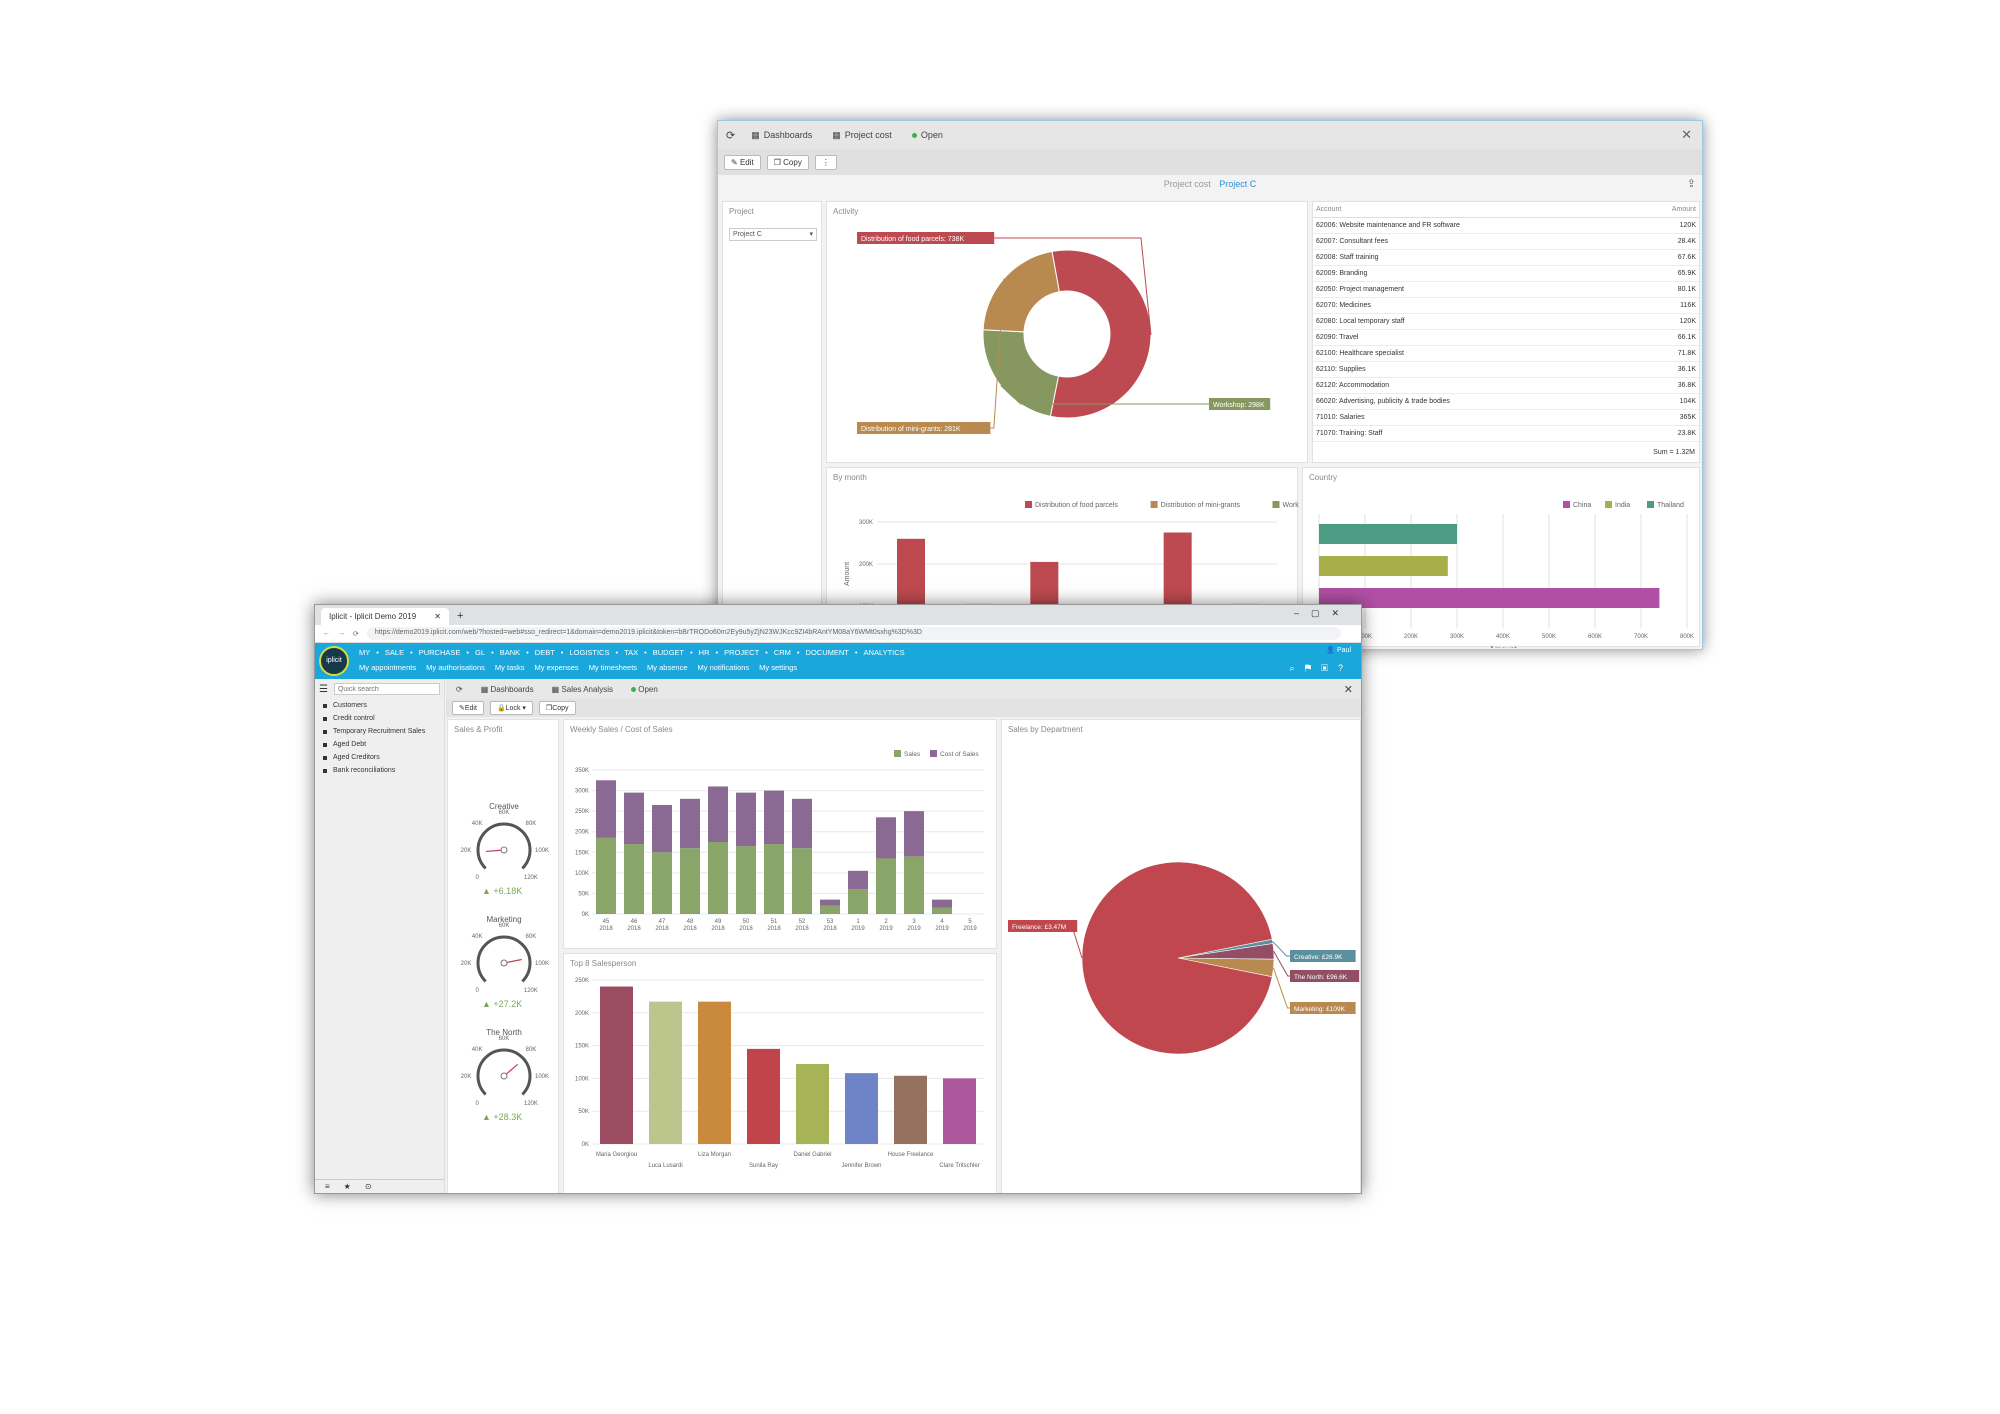  Describe the element at coordinates (386, 689) in the screenshot. I see `quick-search-input` at that location.